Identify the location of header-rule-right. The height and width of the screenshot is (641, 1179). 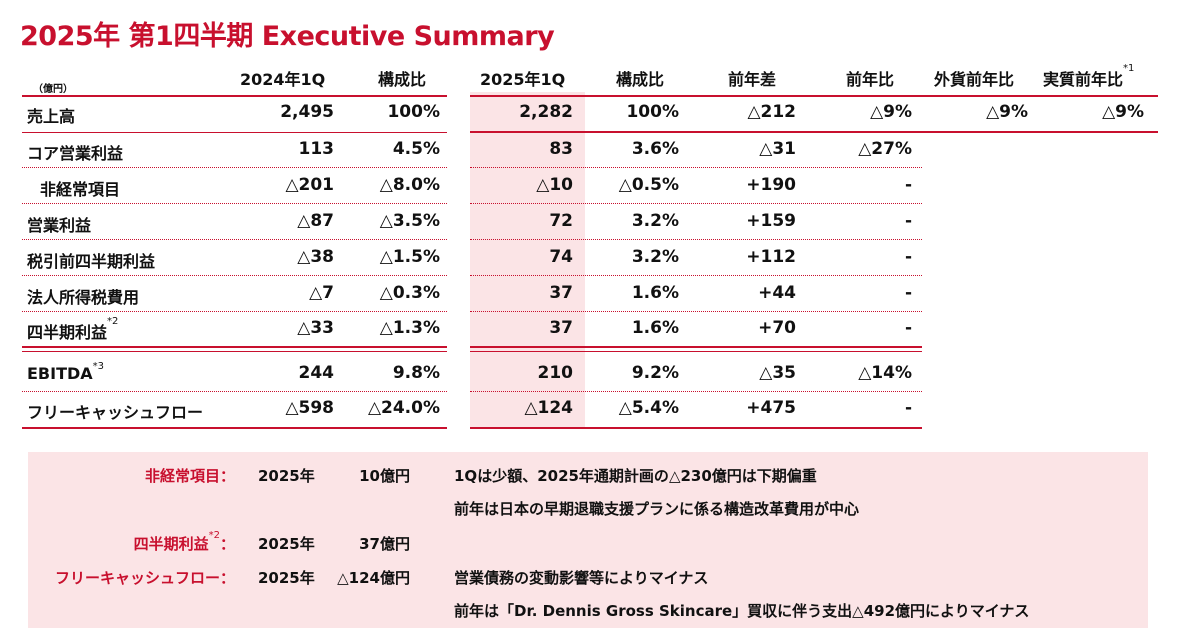
(814, 96).